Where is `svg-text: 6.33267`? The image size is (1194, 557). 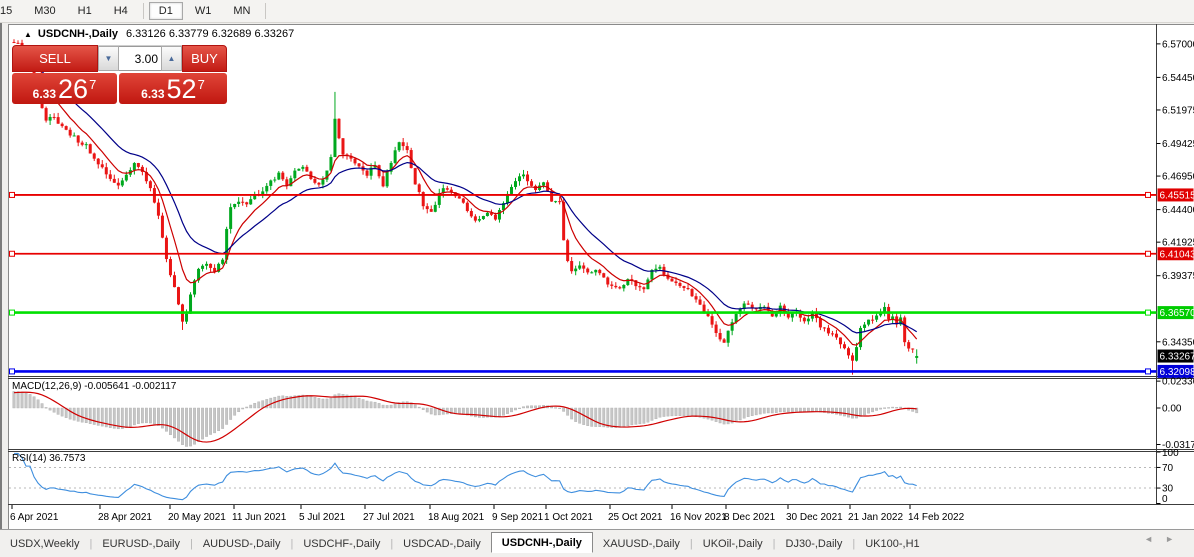 svg-text: 6.33267 is located at coordinates (1177, 357).